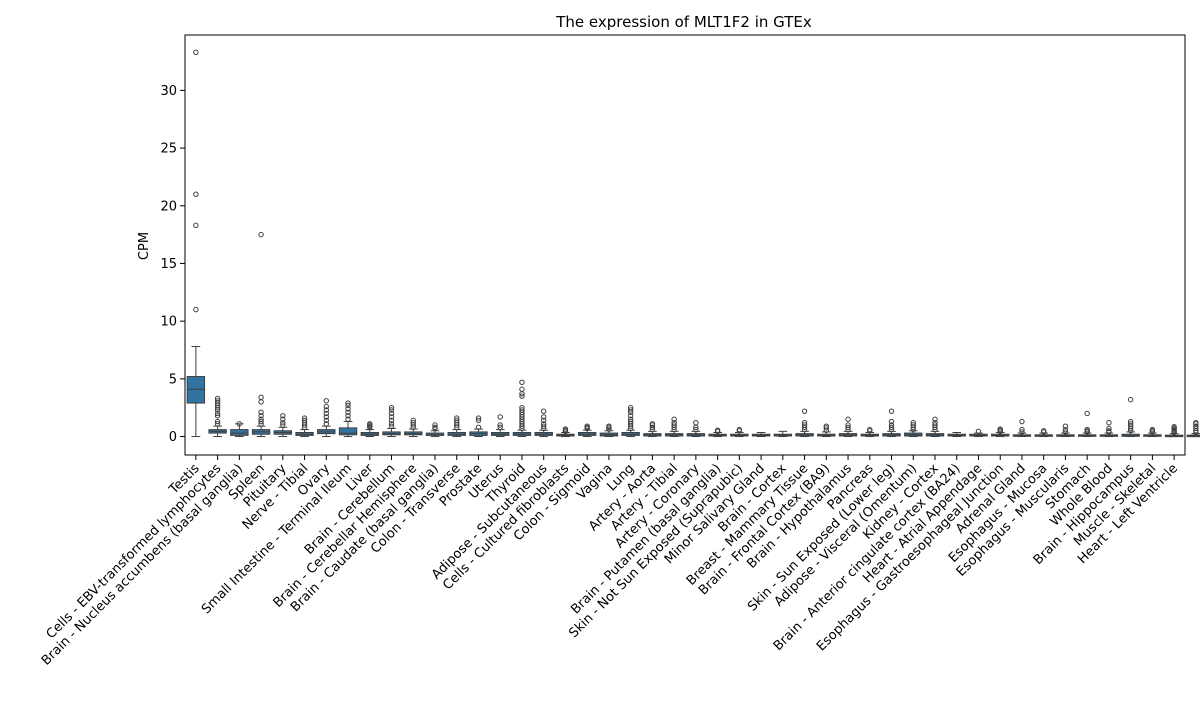  What do you see at coordinates (168, 264) in the screenshot?
I see `y-tick-label: 15` at bounding box center [168, 264].